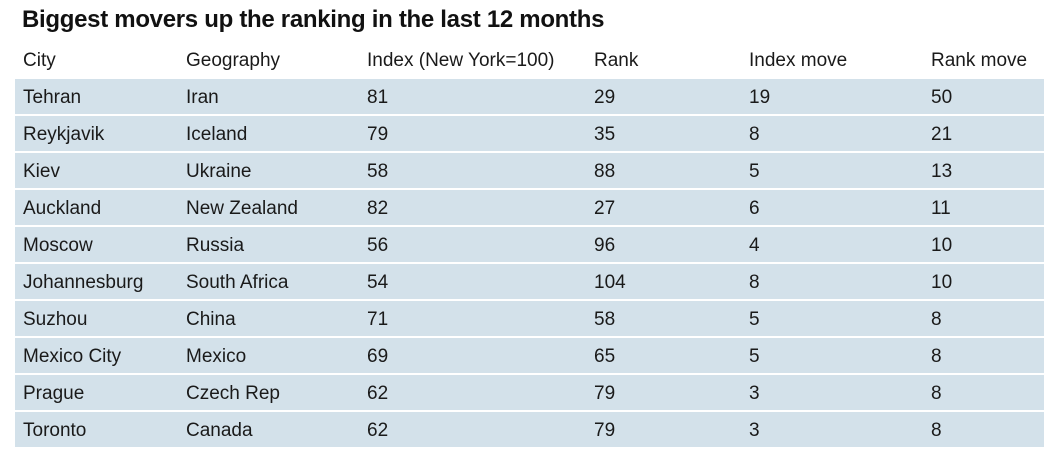 The height and width of the screenshot is (451, 1044). What do you see at coordinates (529, 208) in the screenshot?
I see `table-row: Auckland New Zealand 82 27 6 11` at bounding box center [529, 208].